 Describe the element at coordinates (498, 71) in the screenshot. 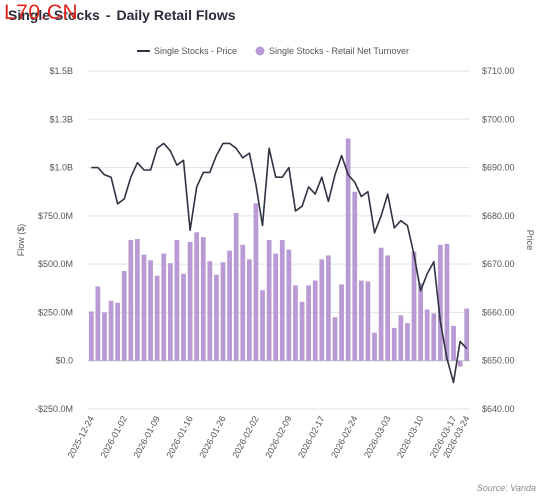

I see `y-right-tick-label: $710.00` at that location.